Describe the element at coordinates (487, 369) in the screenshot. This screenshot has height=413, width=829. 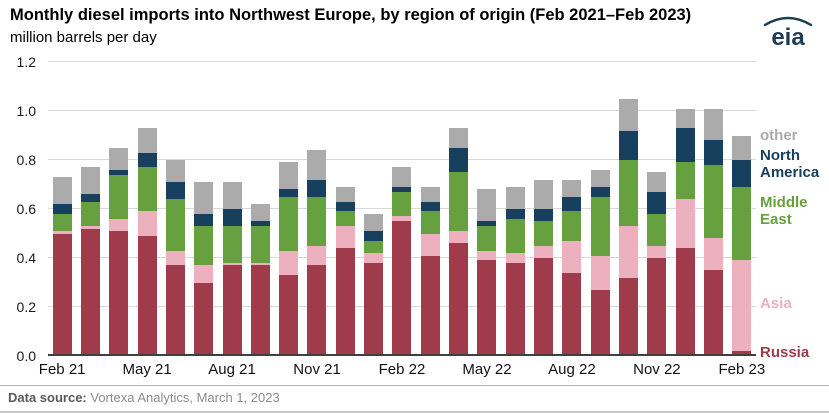
I see `x-tick-label: May 22` at that location.